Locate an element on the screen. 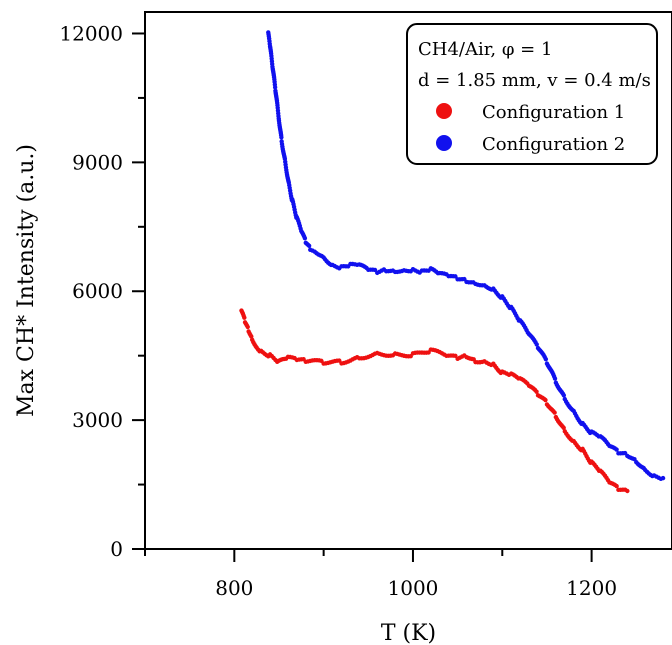 The image size is (672, 645). y-tick-label: 0 is located at coordinates (116, 549).